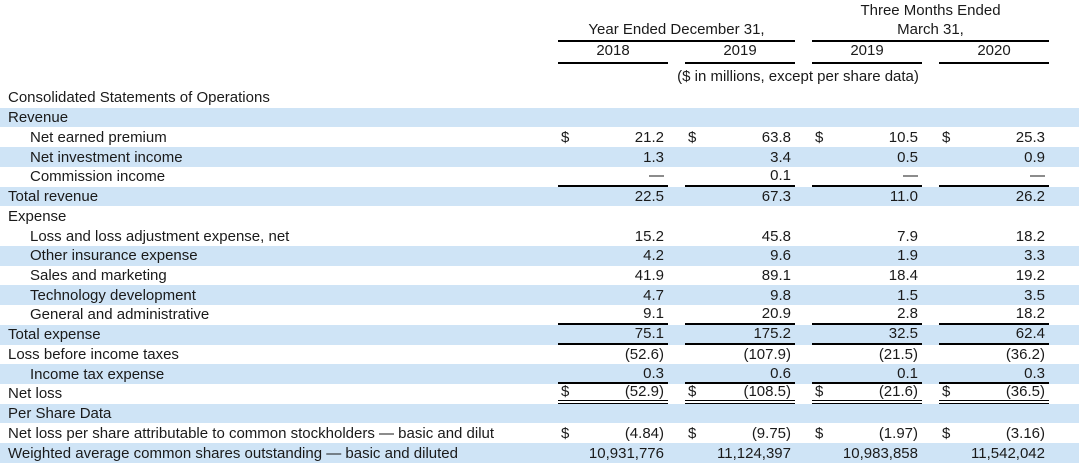  Describe the element at coordinates (93, 354) in the screenshot. I see `row-label: Loss before income taxes` at that location.